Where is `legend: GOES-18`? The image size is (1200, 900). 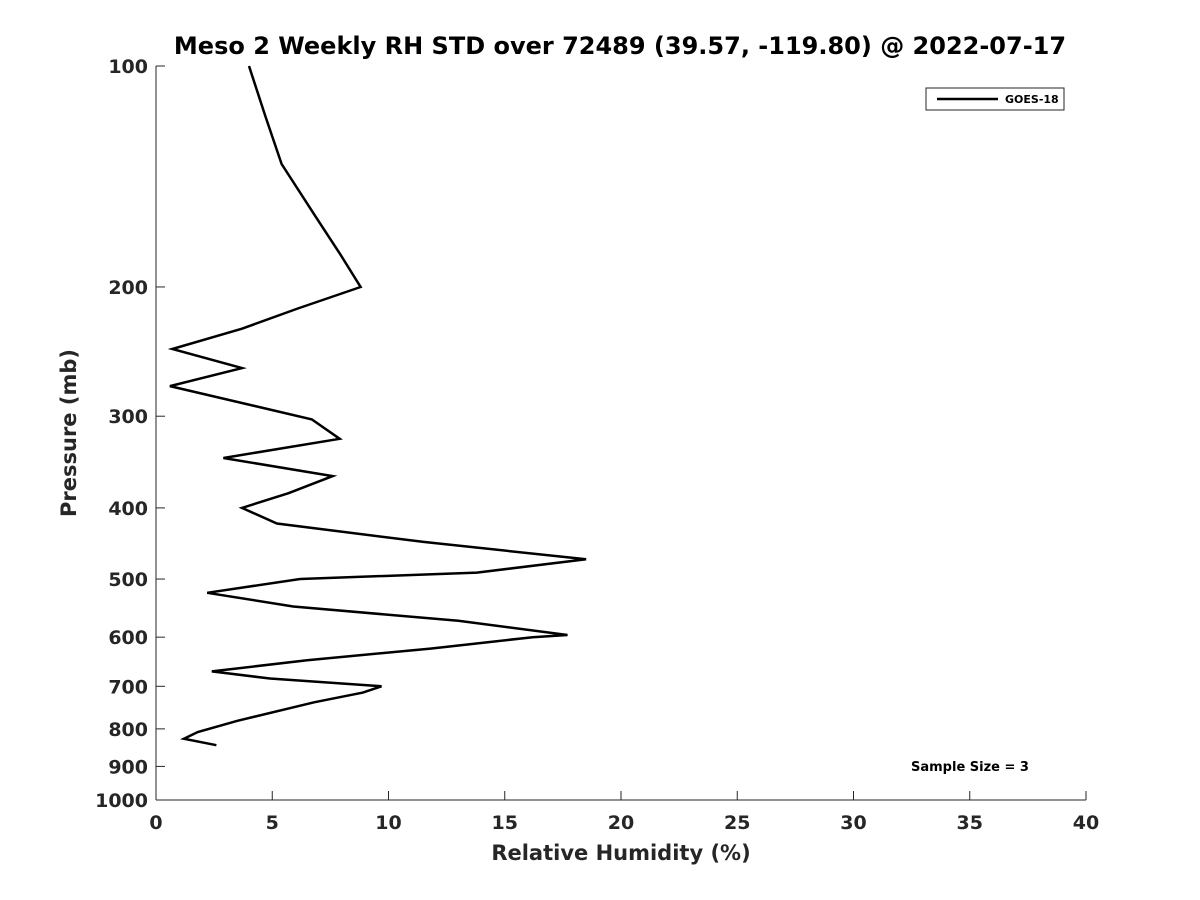 legend: GOES-18 is located at coordinates (995, 99).